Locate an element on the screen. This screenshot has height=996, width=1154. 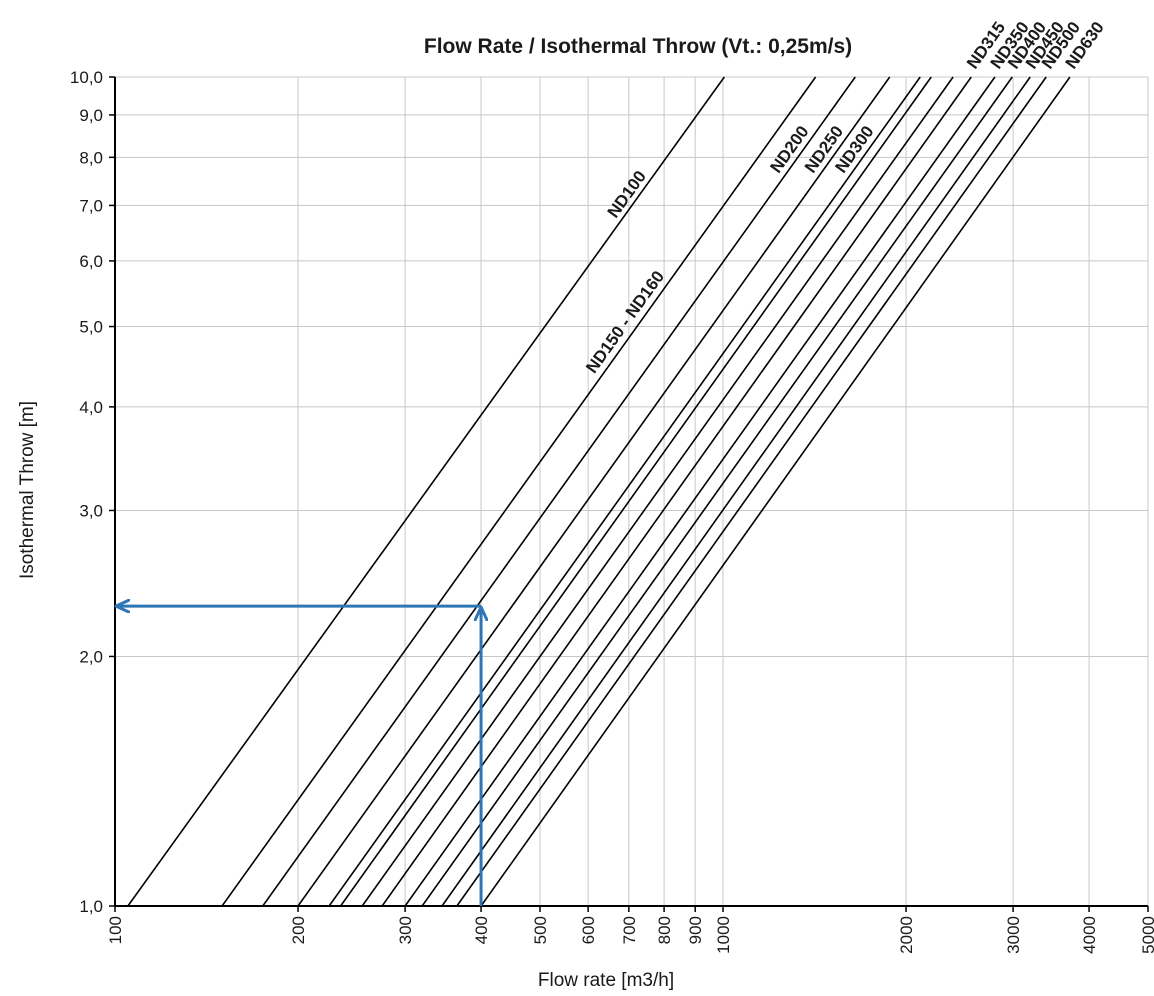
y-tick-label: 8,0 is located at coordinates (91, 157).